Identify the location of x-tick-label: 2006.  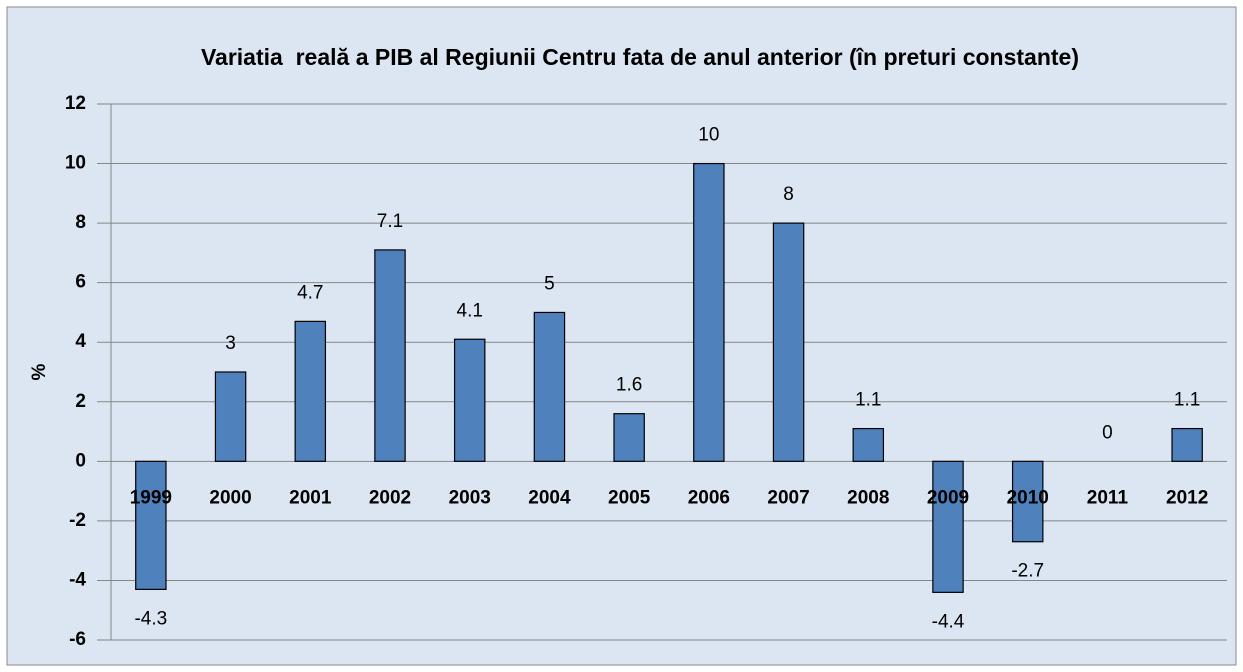
(709, 497).